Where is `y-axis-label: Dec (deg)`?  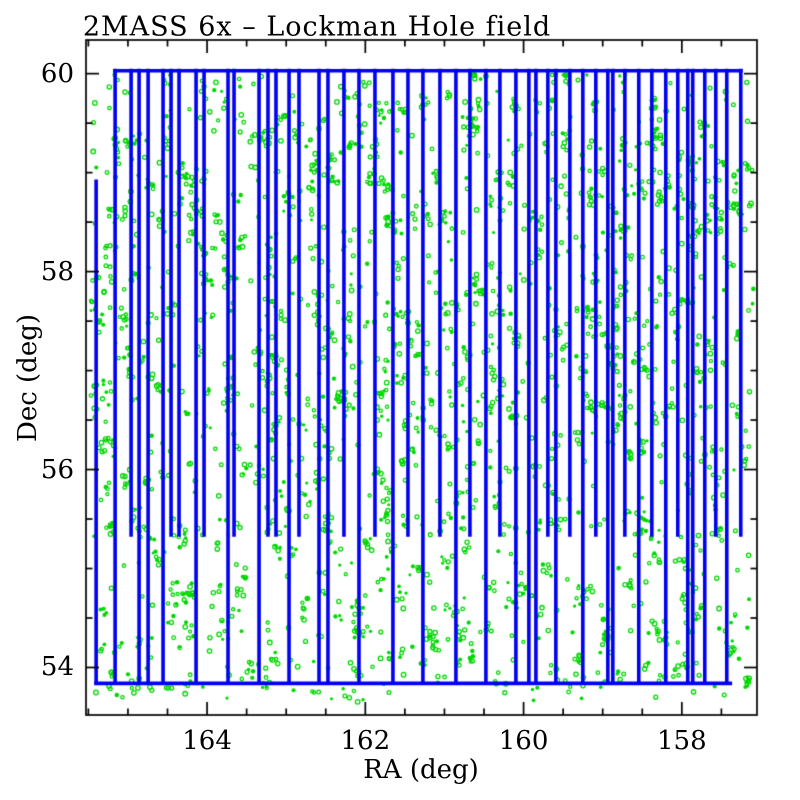 y-axis-label: Dec (deg) is located at coordinates (28, 378).